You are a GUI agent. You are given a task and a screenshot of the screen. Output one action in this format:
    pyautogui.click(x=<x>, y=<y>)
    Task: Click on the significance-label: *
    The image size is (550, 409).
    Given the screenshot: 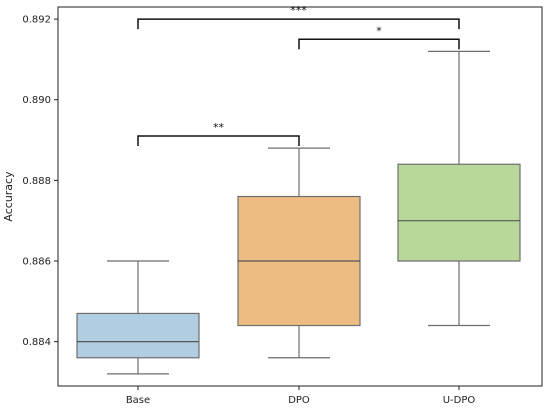 What is the action you would take?
    pyautogui.click(x=379, y=30)
    